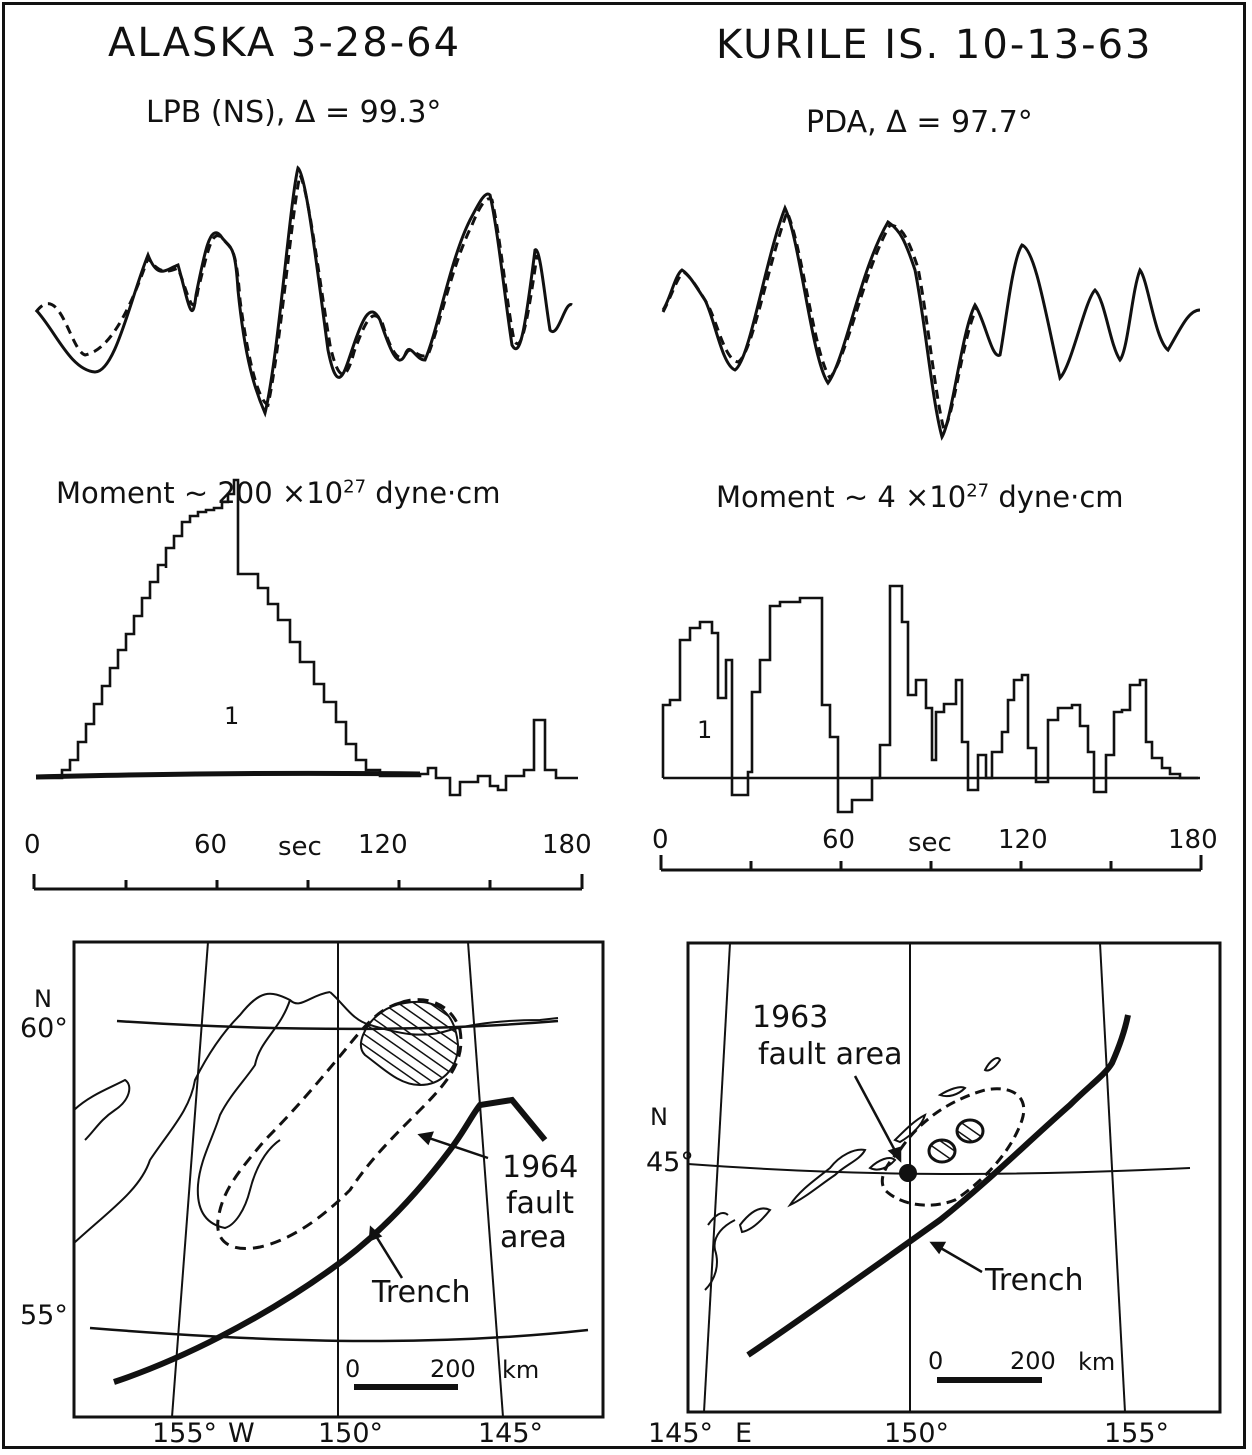  I want to click on kurile-moment: Moment ~ 4 ×1027 dyne·cm, so click(920, 497).